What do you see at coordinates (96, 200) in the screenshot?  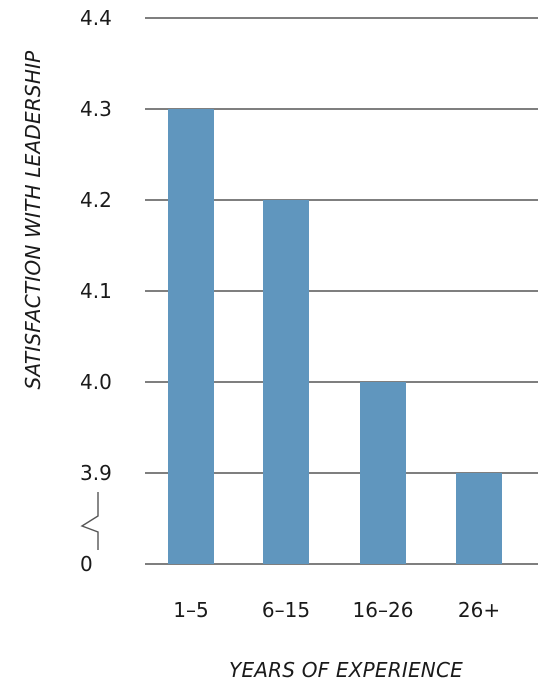 I see `y-tick-label: 4.2` at bounding box center [96, 200].